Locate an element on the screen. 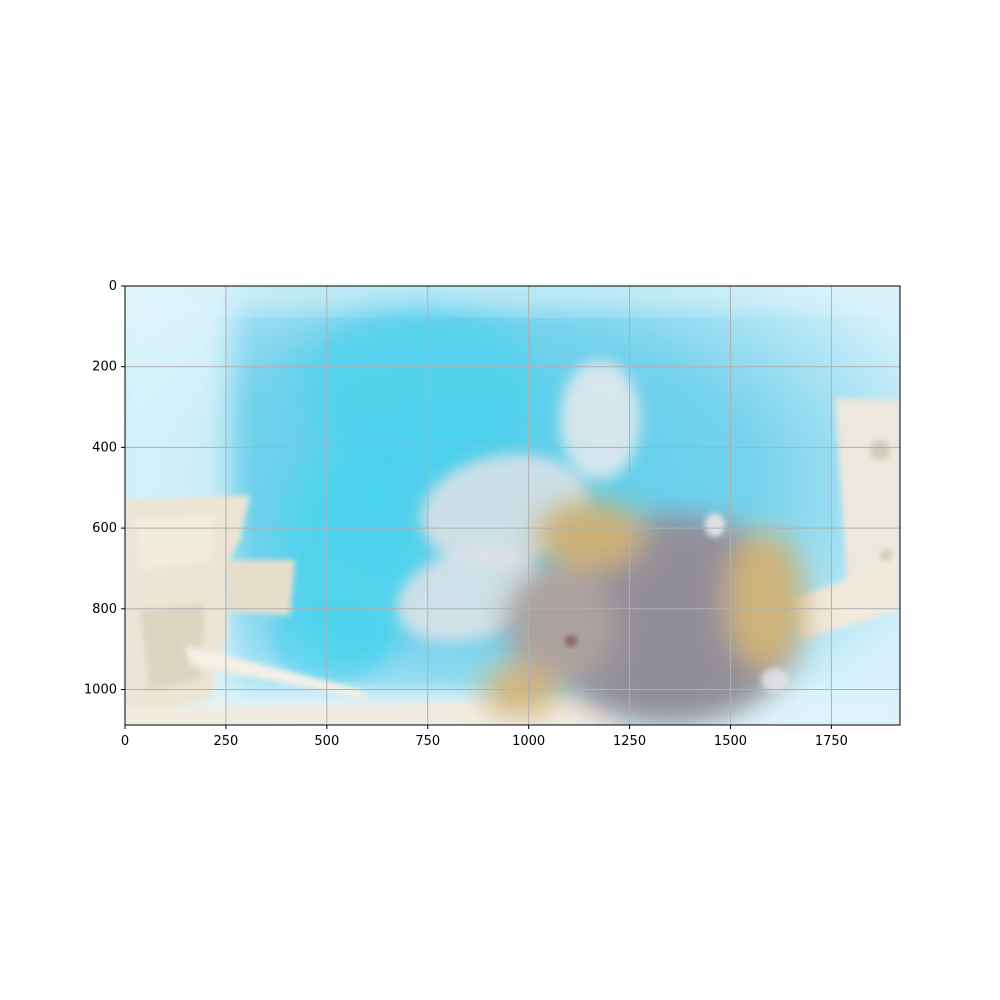  y-tick-label: 800 is located at coordinates (104, 609).